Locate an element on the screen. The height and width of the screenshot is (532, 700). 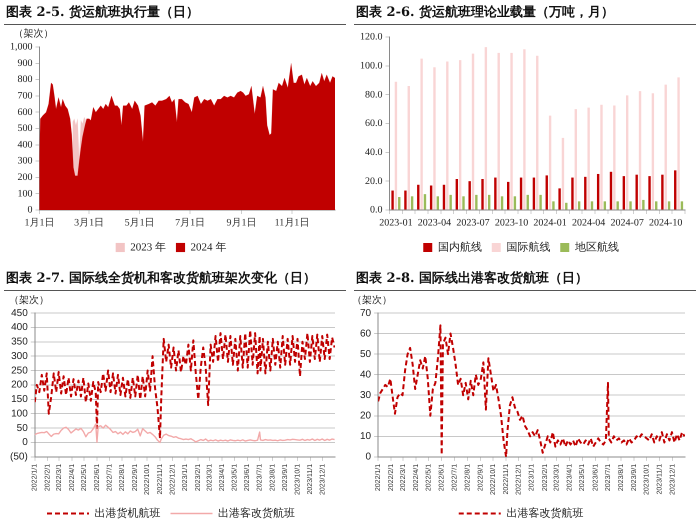
y-tick-label: 70 is located at coordinates (366, 313).